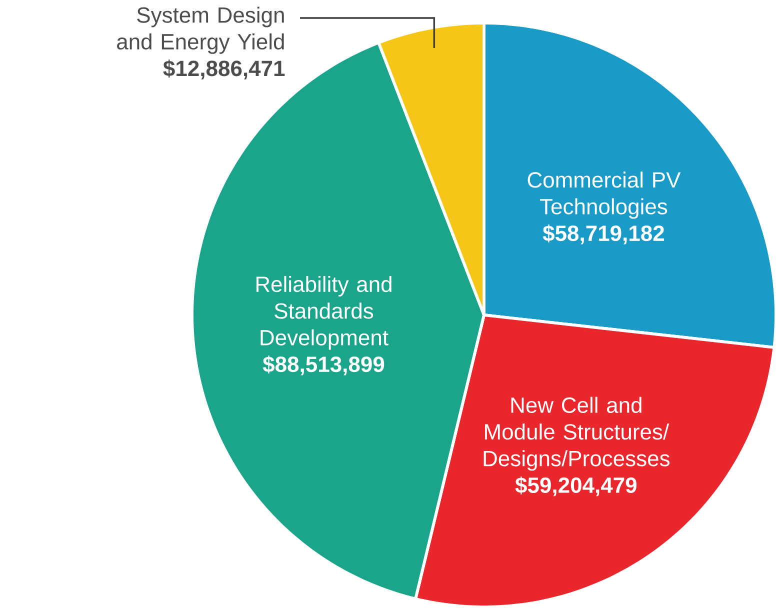  Describe the element at coordinates (577, 433) in the screenshot. I see `slice-label: New Cell and Module Structures/ Designs/Processes` at that location.